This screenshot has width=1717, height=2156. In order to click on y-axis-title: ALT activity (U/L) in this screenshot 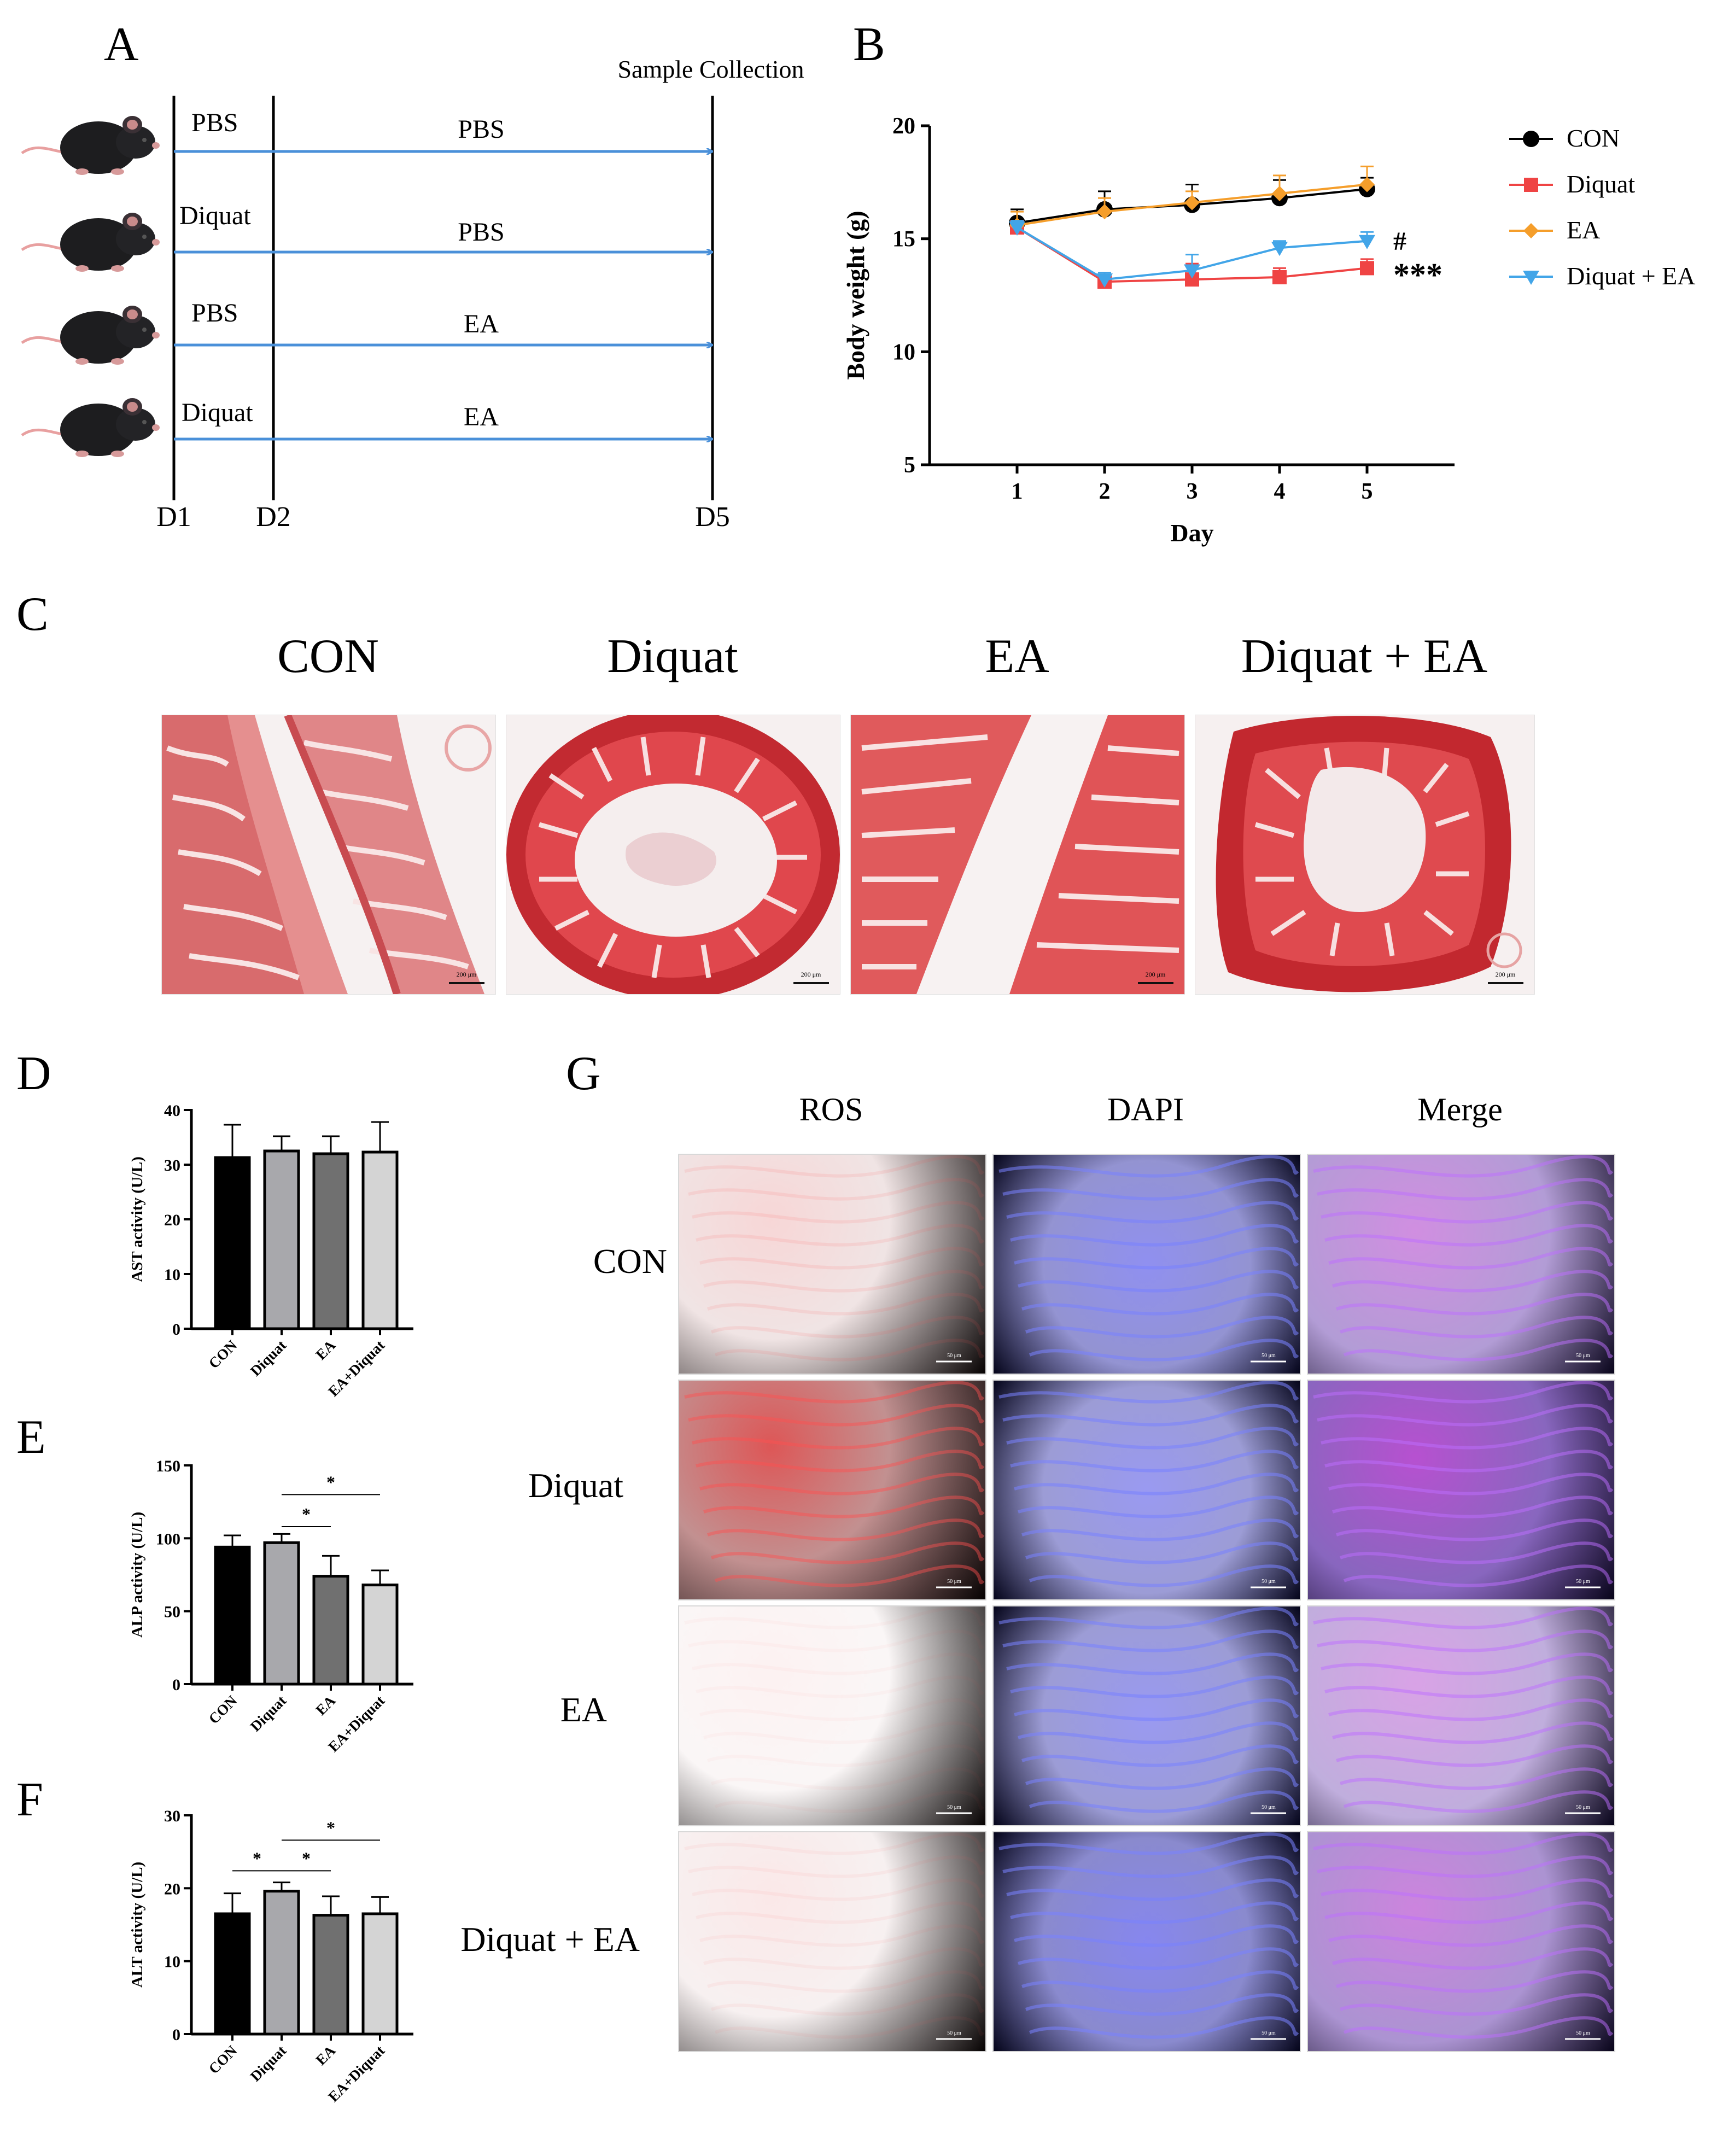, I will do `click(138, 1925)`.